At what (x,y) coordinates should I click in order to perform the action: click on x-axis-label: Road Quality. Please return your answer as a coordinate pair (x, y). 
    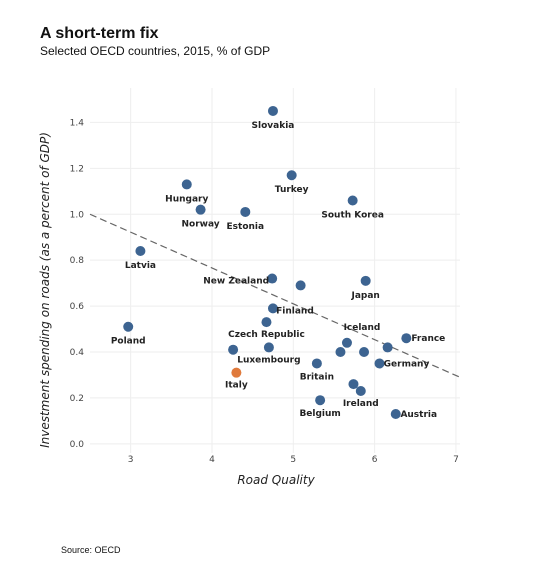
    Looking at the image, I should click on (276, 480).